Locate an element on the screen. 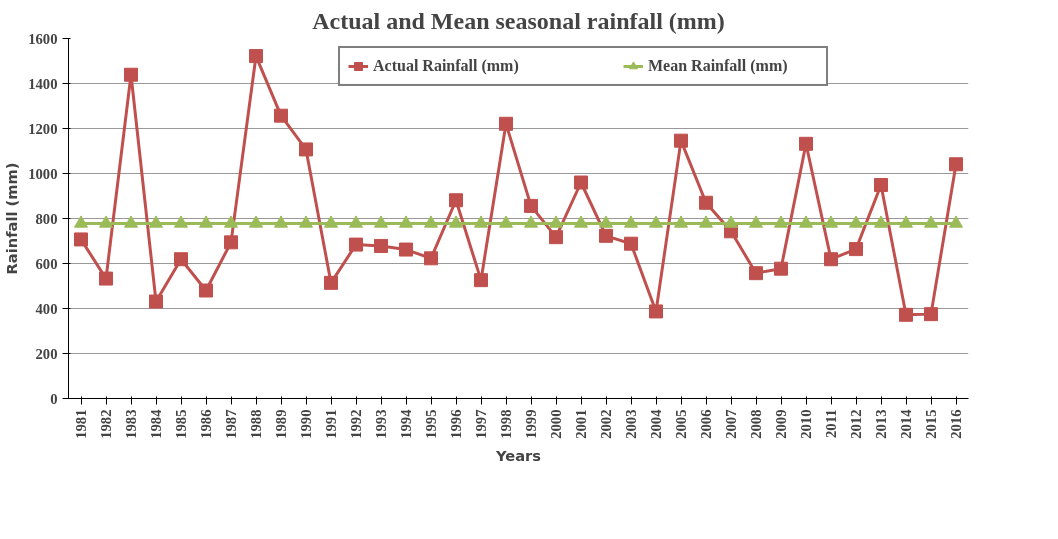  y-tick-label: 1000 is located at coordinates (43, 173).